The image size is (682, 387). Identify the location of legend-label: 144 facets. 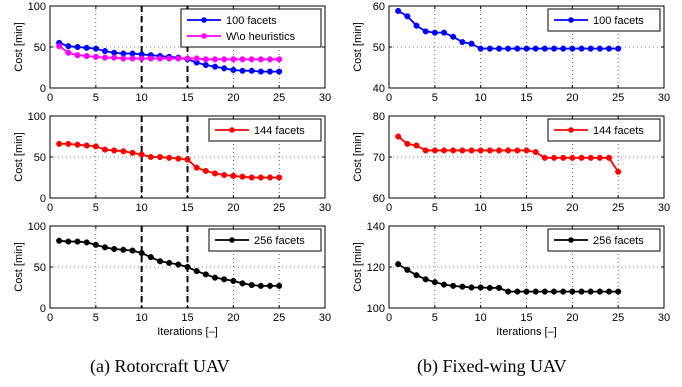
(279, 131).